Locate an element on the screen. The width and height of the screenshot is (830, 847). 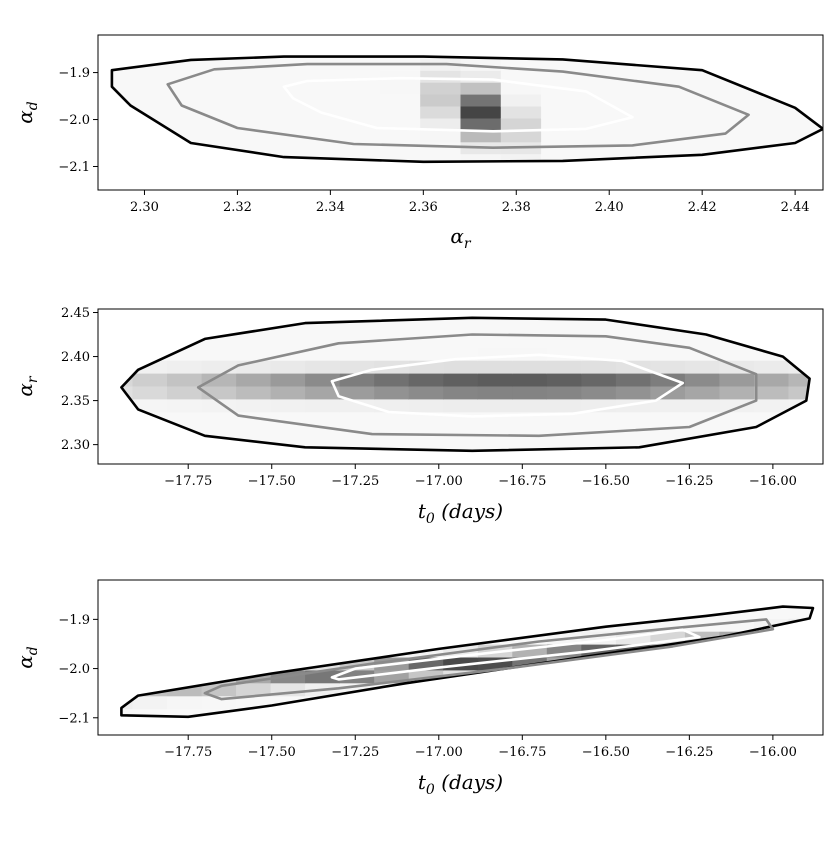
x-tick-label: −17.25 is located at coordinates (355, 481).